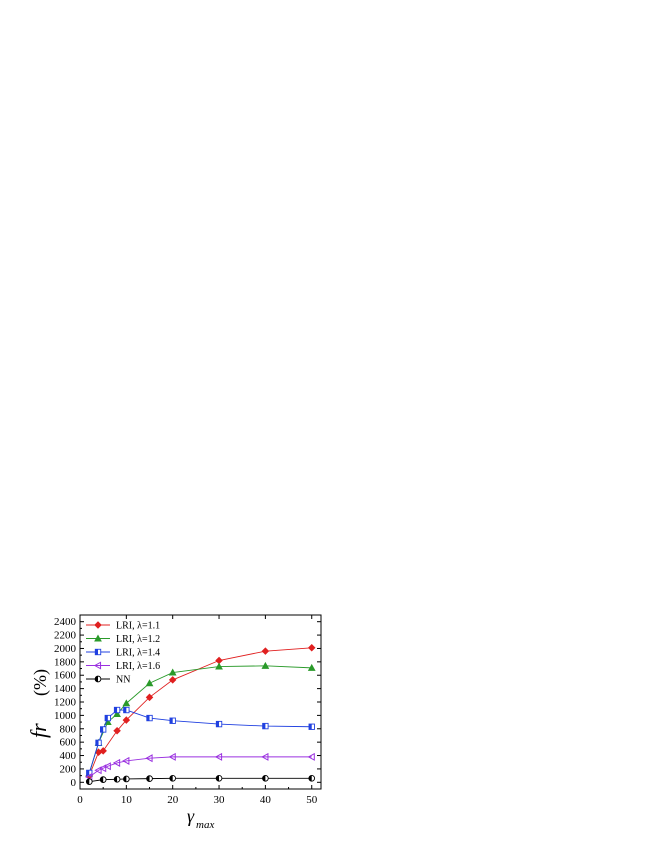 This screenshot has height=847, width=655. Describe the element at coordinates (138, 639) in the screenshot. I see `legend-label: LRI, λ=1.2` at that location.